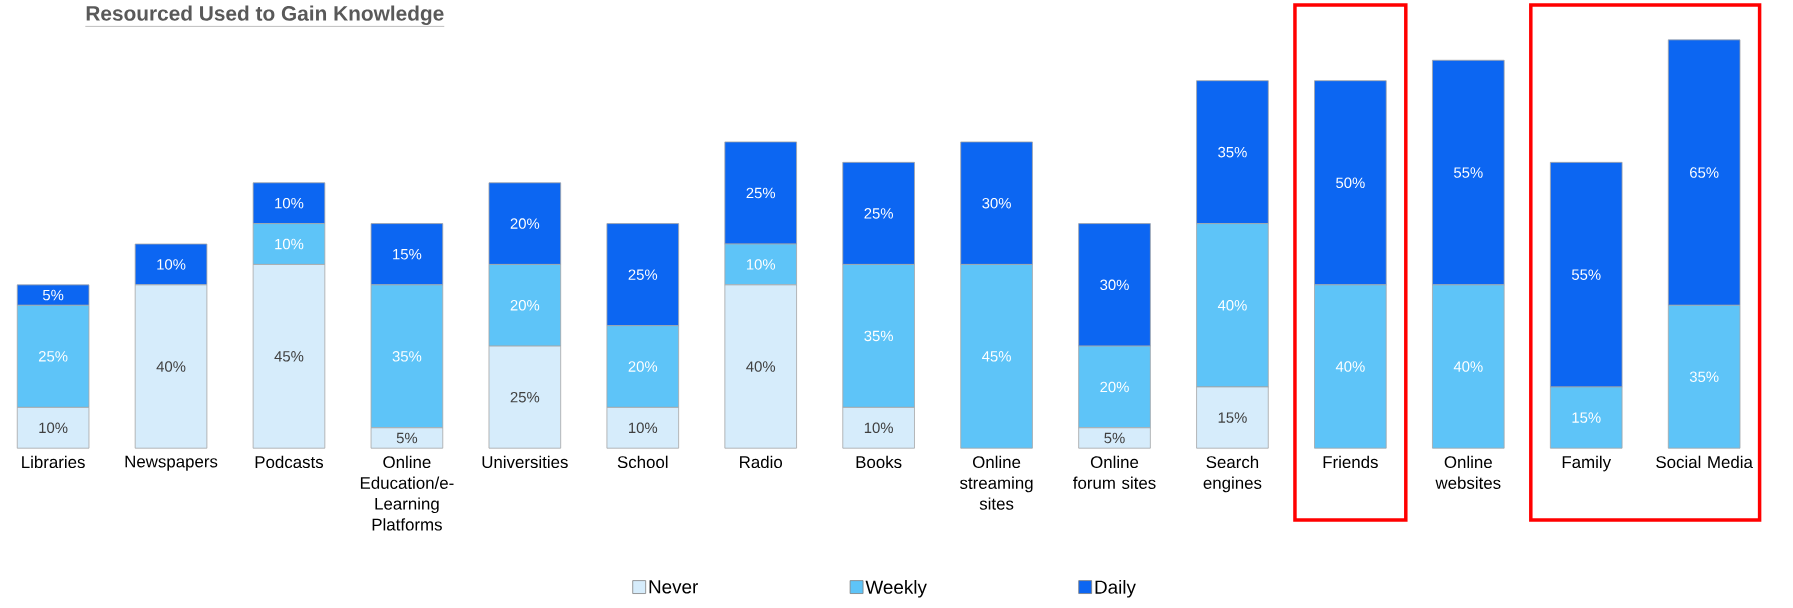 This screenshot has width=1793, height=608. What do you see at coordinates (171, 463) in the screenshot?
I see `x-tick-label: Newspapers` at bounding box center [171, 463].